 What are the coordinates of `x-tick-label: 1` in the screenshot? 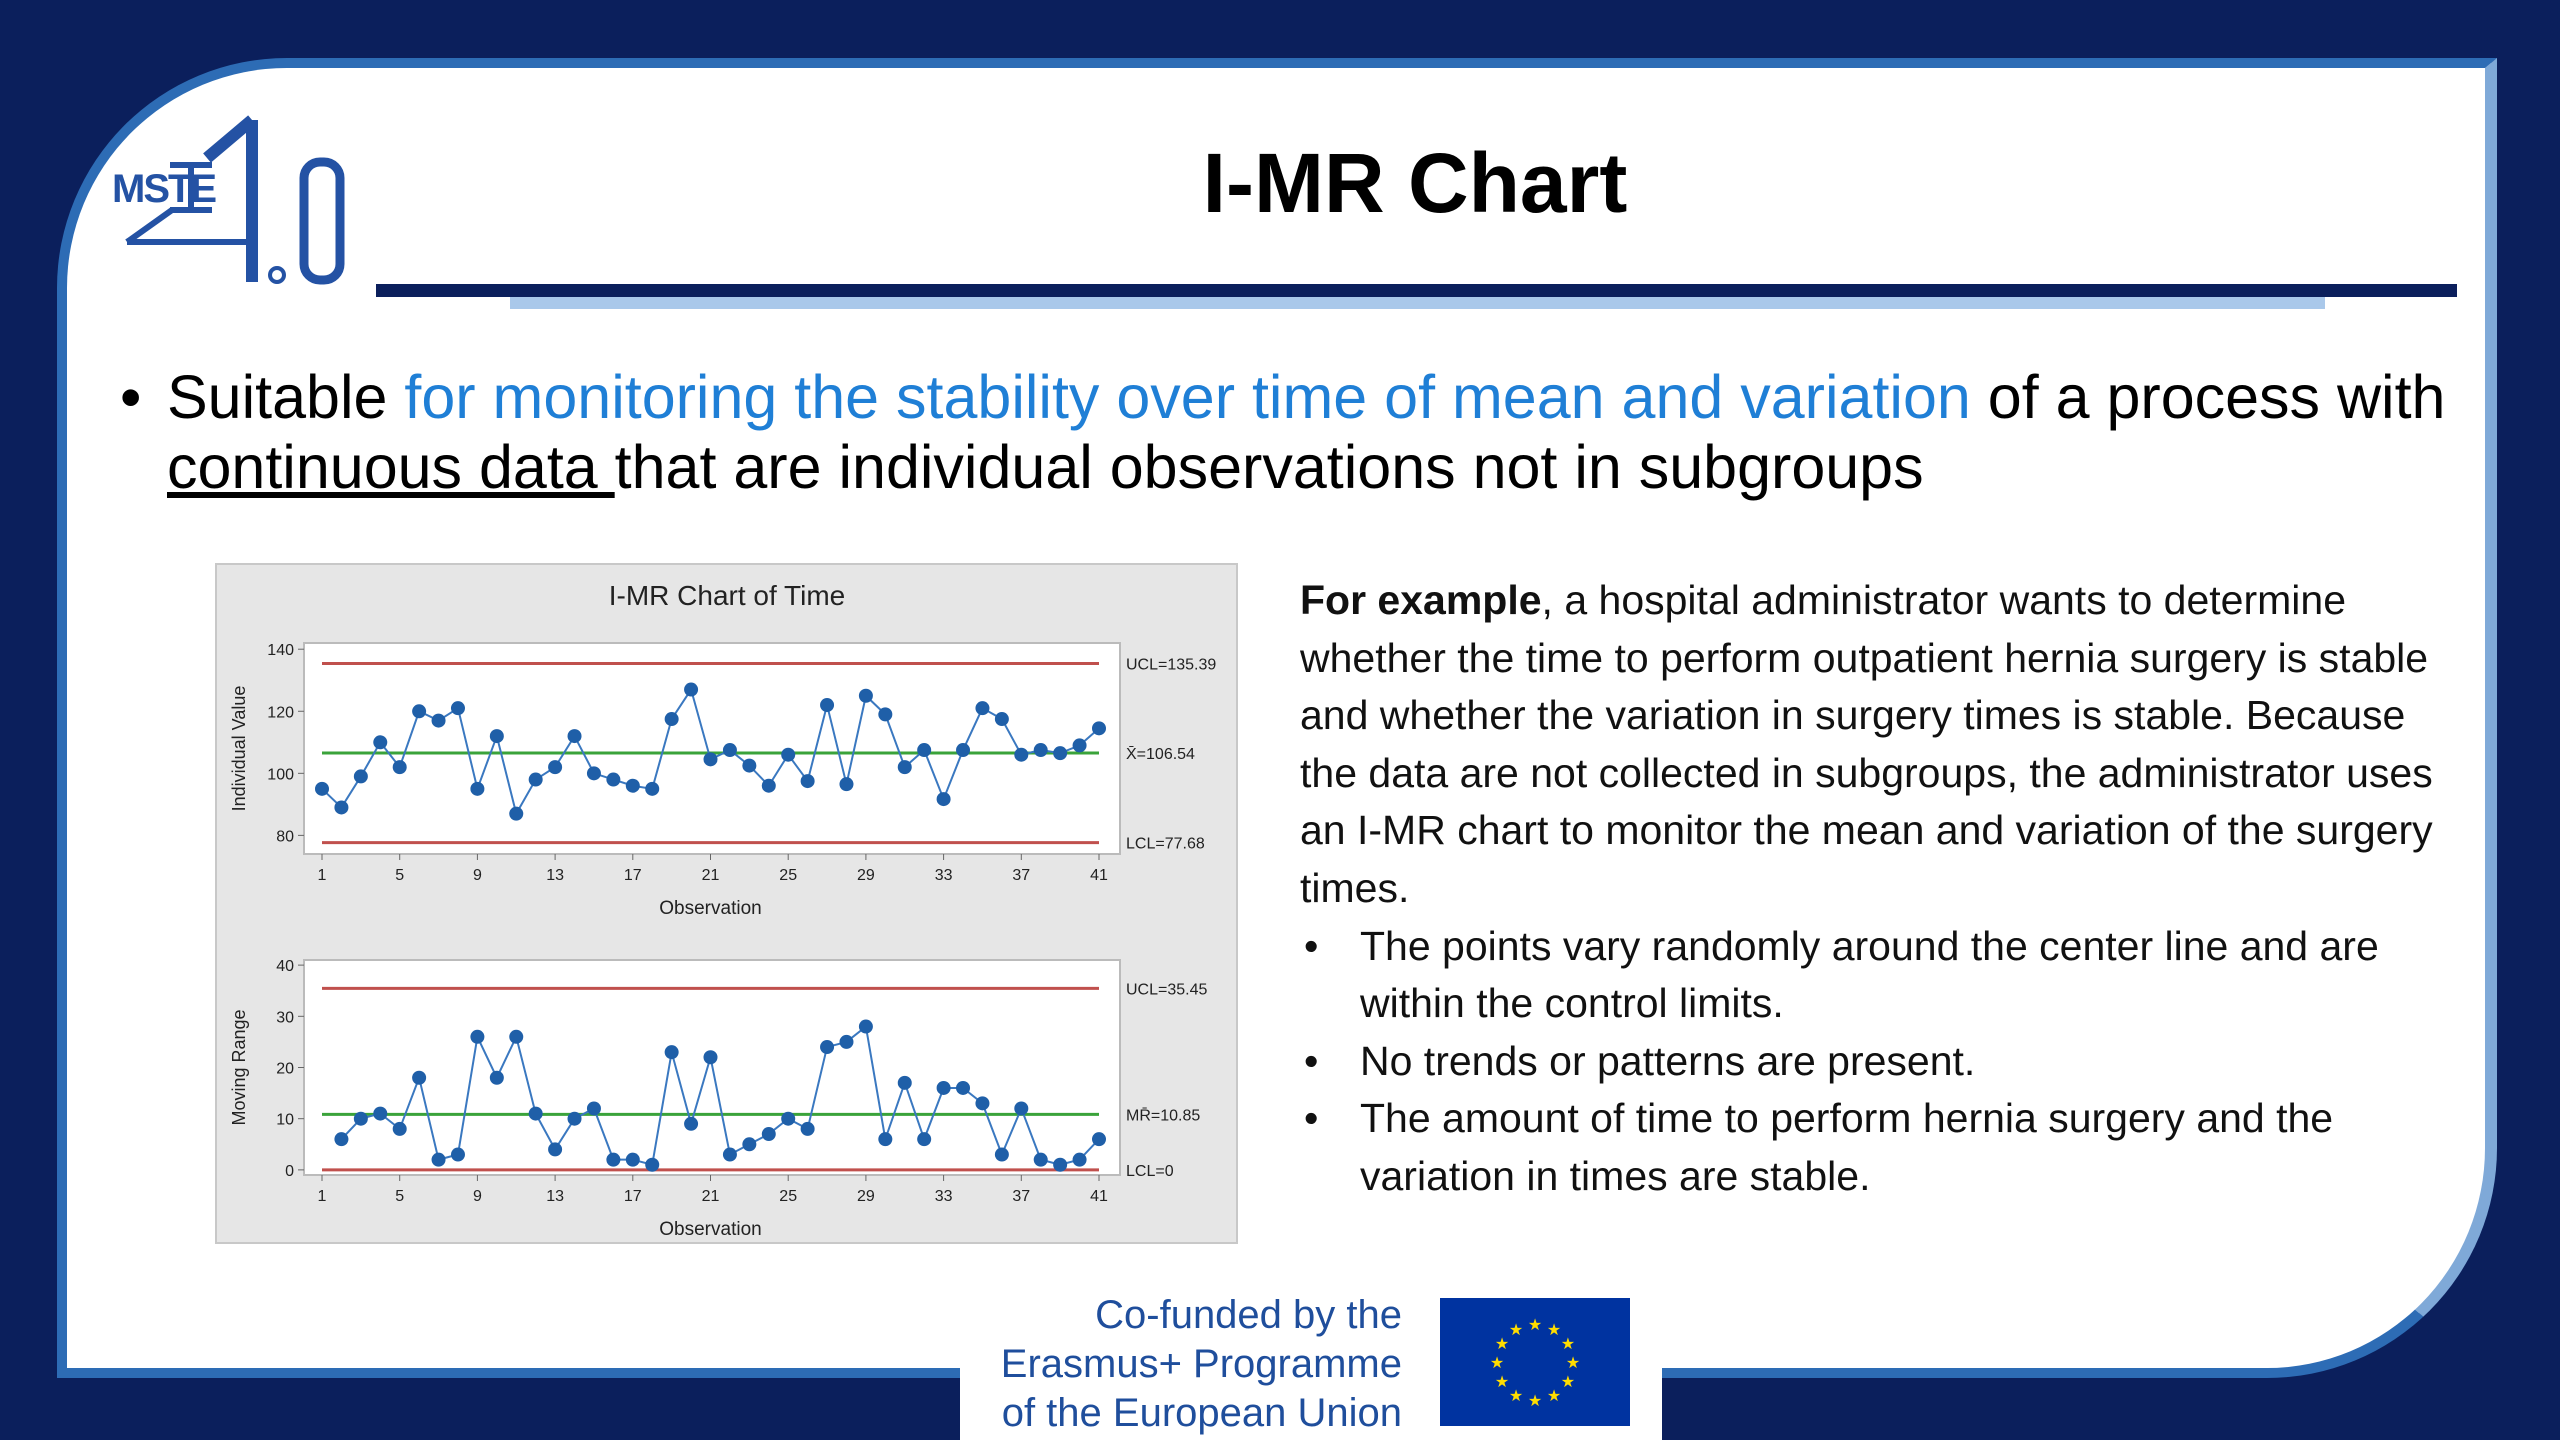 It's located at (322, 875).